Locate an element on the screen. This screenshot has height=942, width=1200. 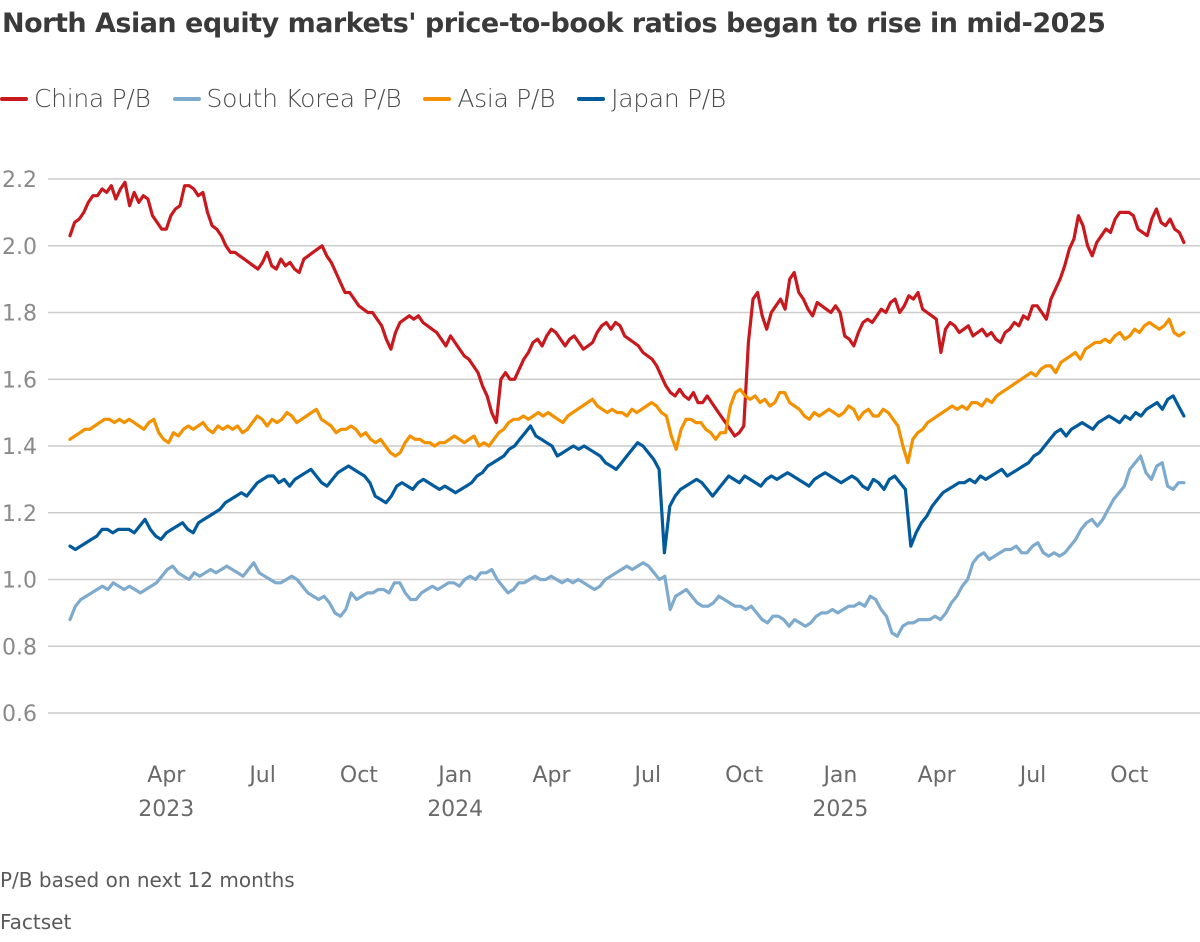
y-tick-label: 2.2 is located at coordinates (19, 180).